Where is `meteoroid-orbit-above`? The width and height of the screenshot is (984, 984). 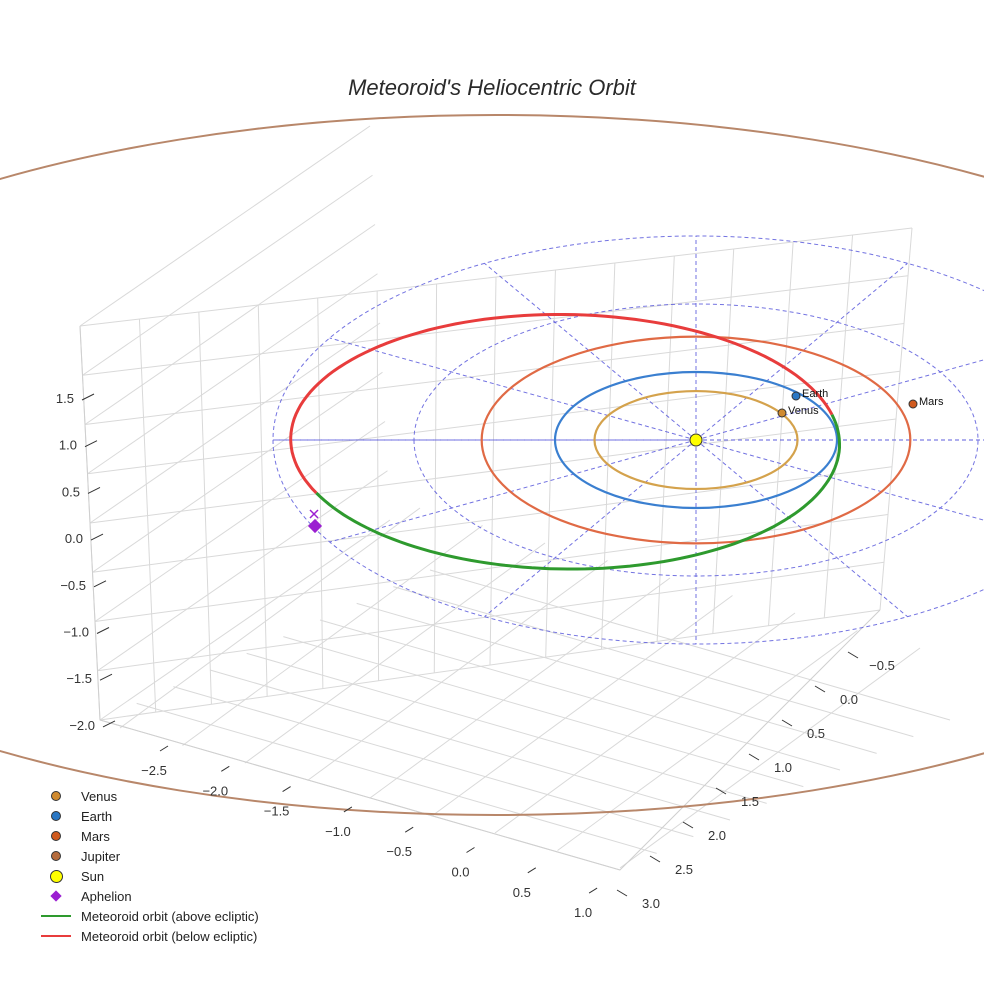
meteoroid-orbit-above is located at coordinates (578, 492).